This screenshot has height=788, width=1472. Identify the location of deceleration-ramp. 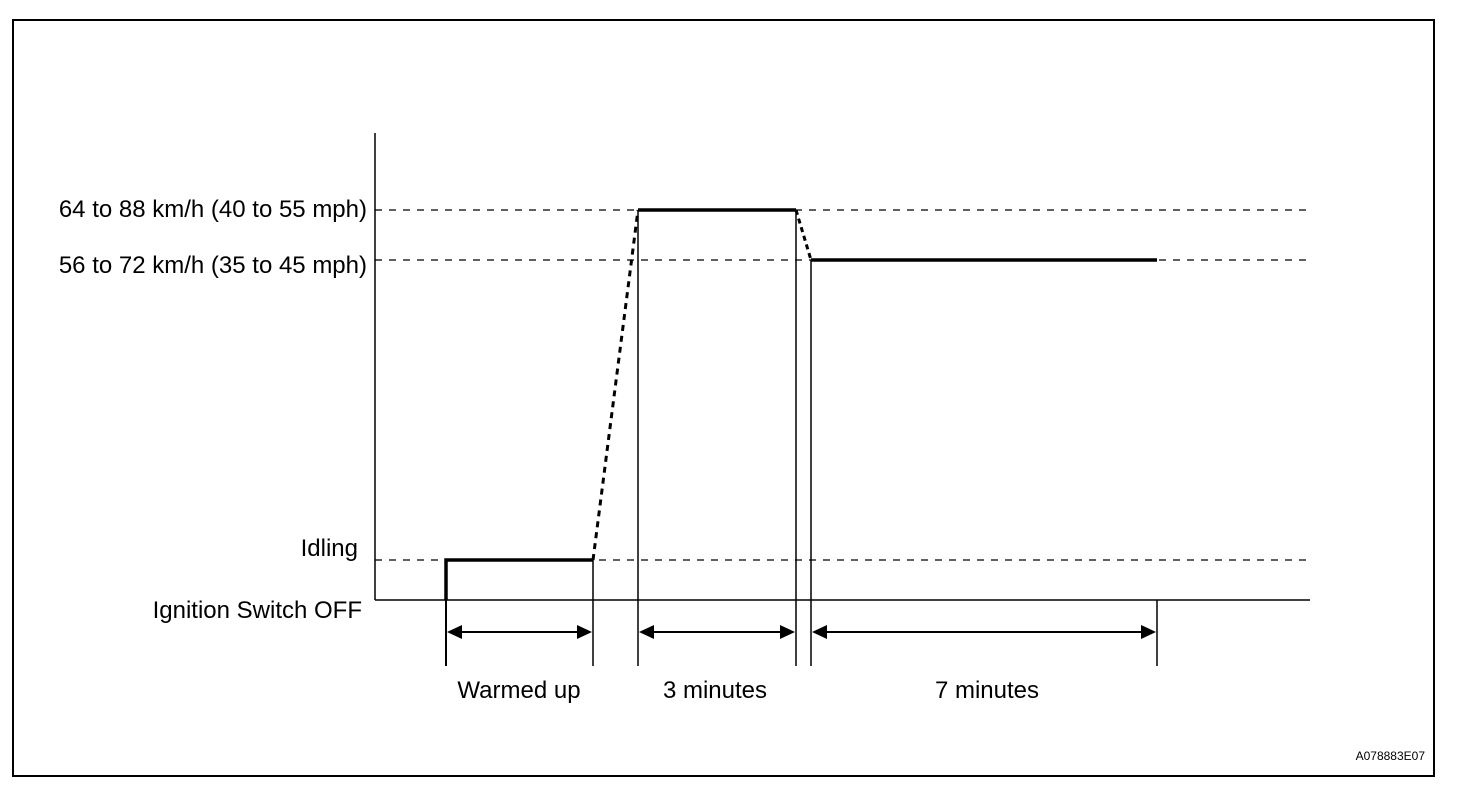
(803, 235).